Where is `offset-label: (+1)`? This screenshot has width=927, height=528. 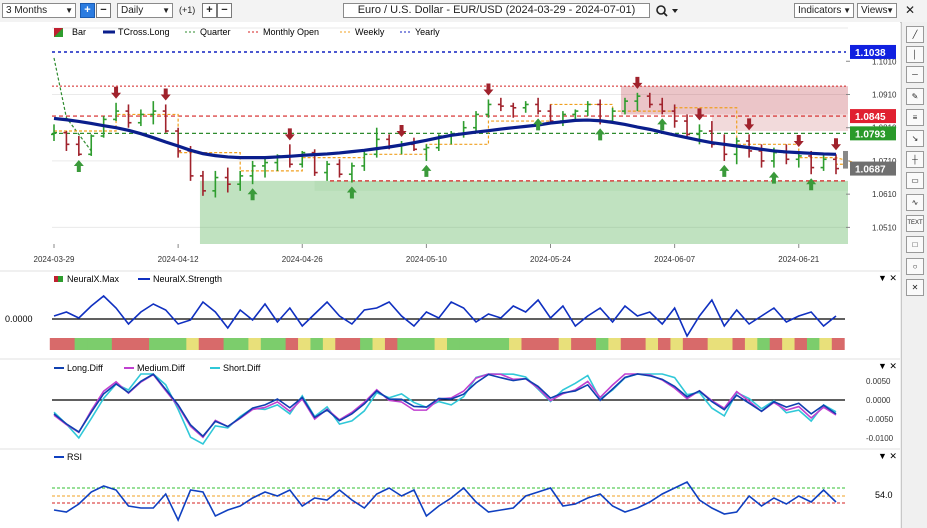
offset-label: (+1) is located at coordinates (187, 10).